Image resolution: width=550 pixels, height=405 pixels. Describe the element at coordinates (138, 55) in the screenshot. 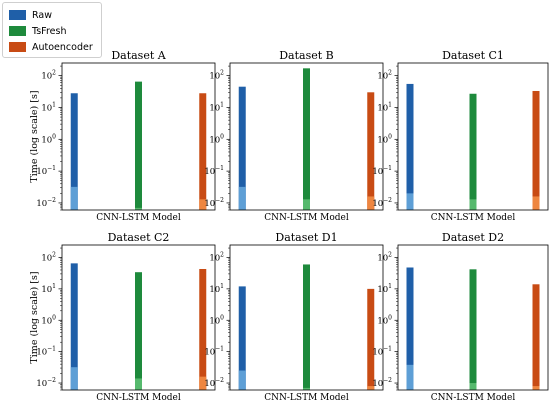

I see `panel-title: Dataset A` at that location.